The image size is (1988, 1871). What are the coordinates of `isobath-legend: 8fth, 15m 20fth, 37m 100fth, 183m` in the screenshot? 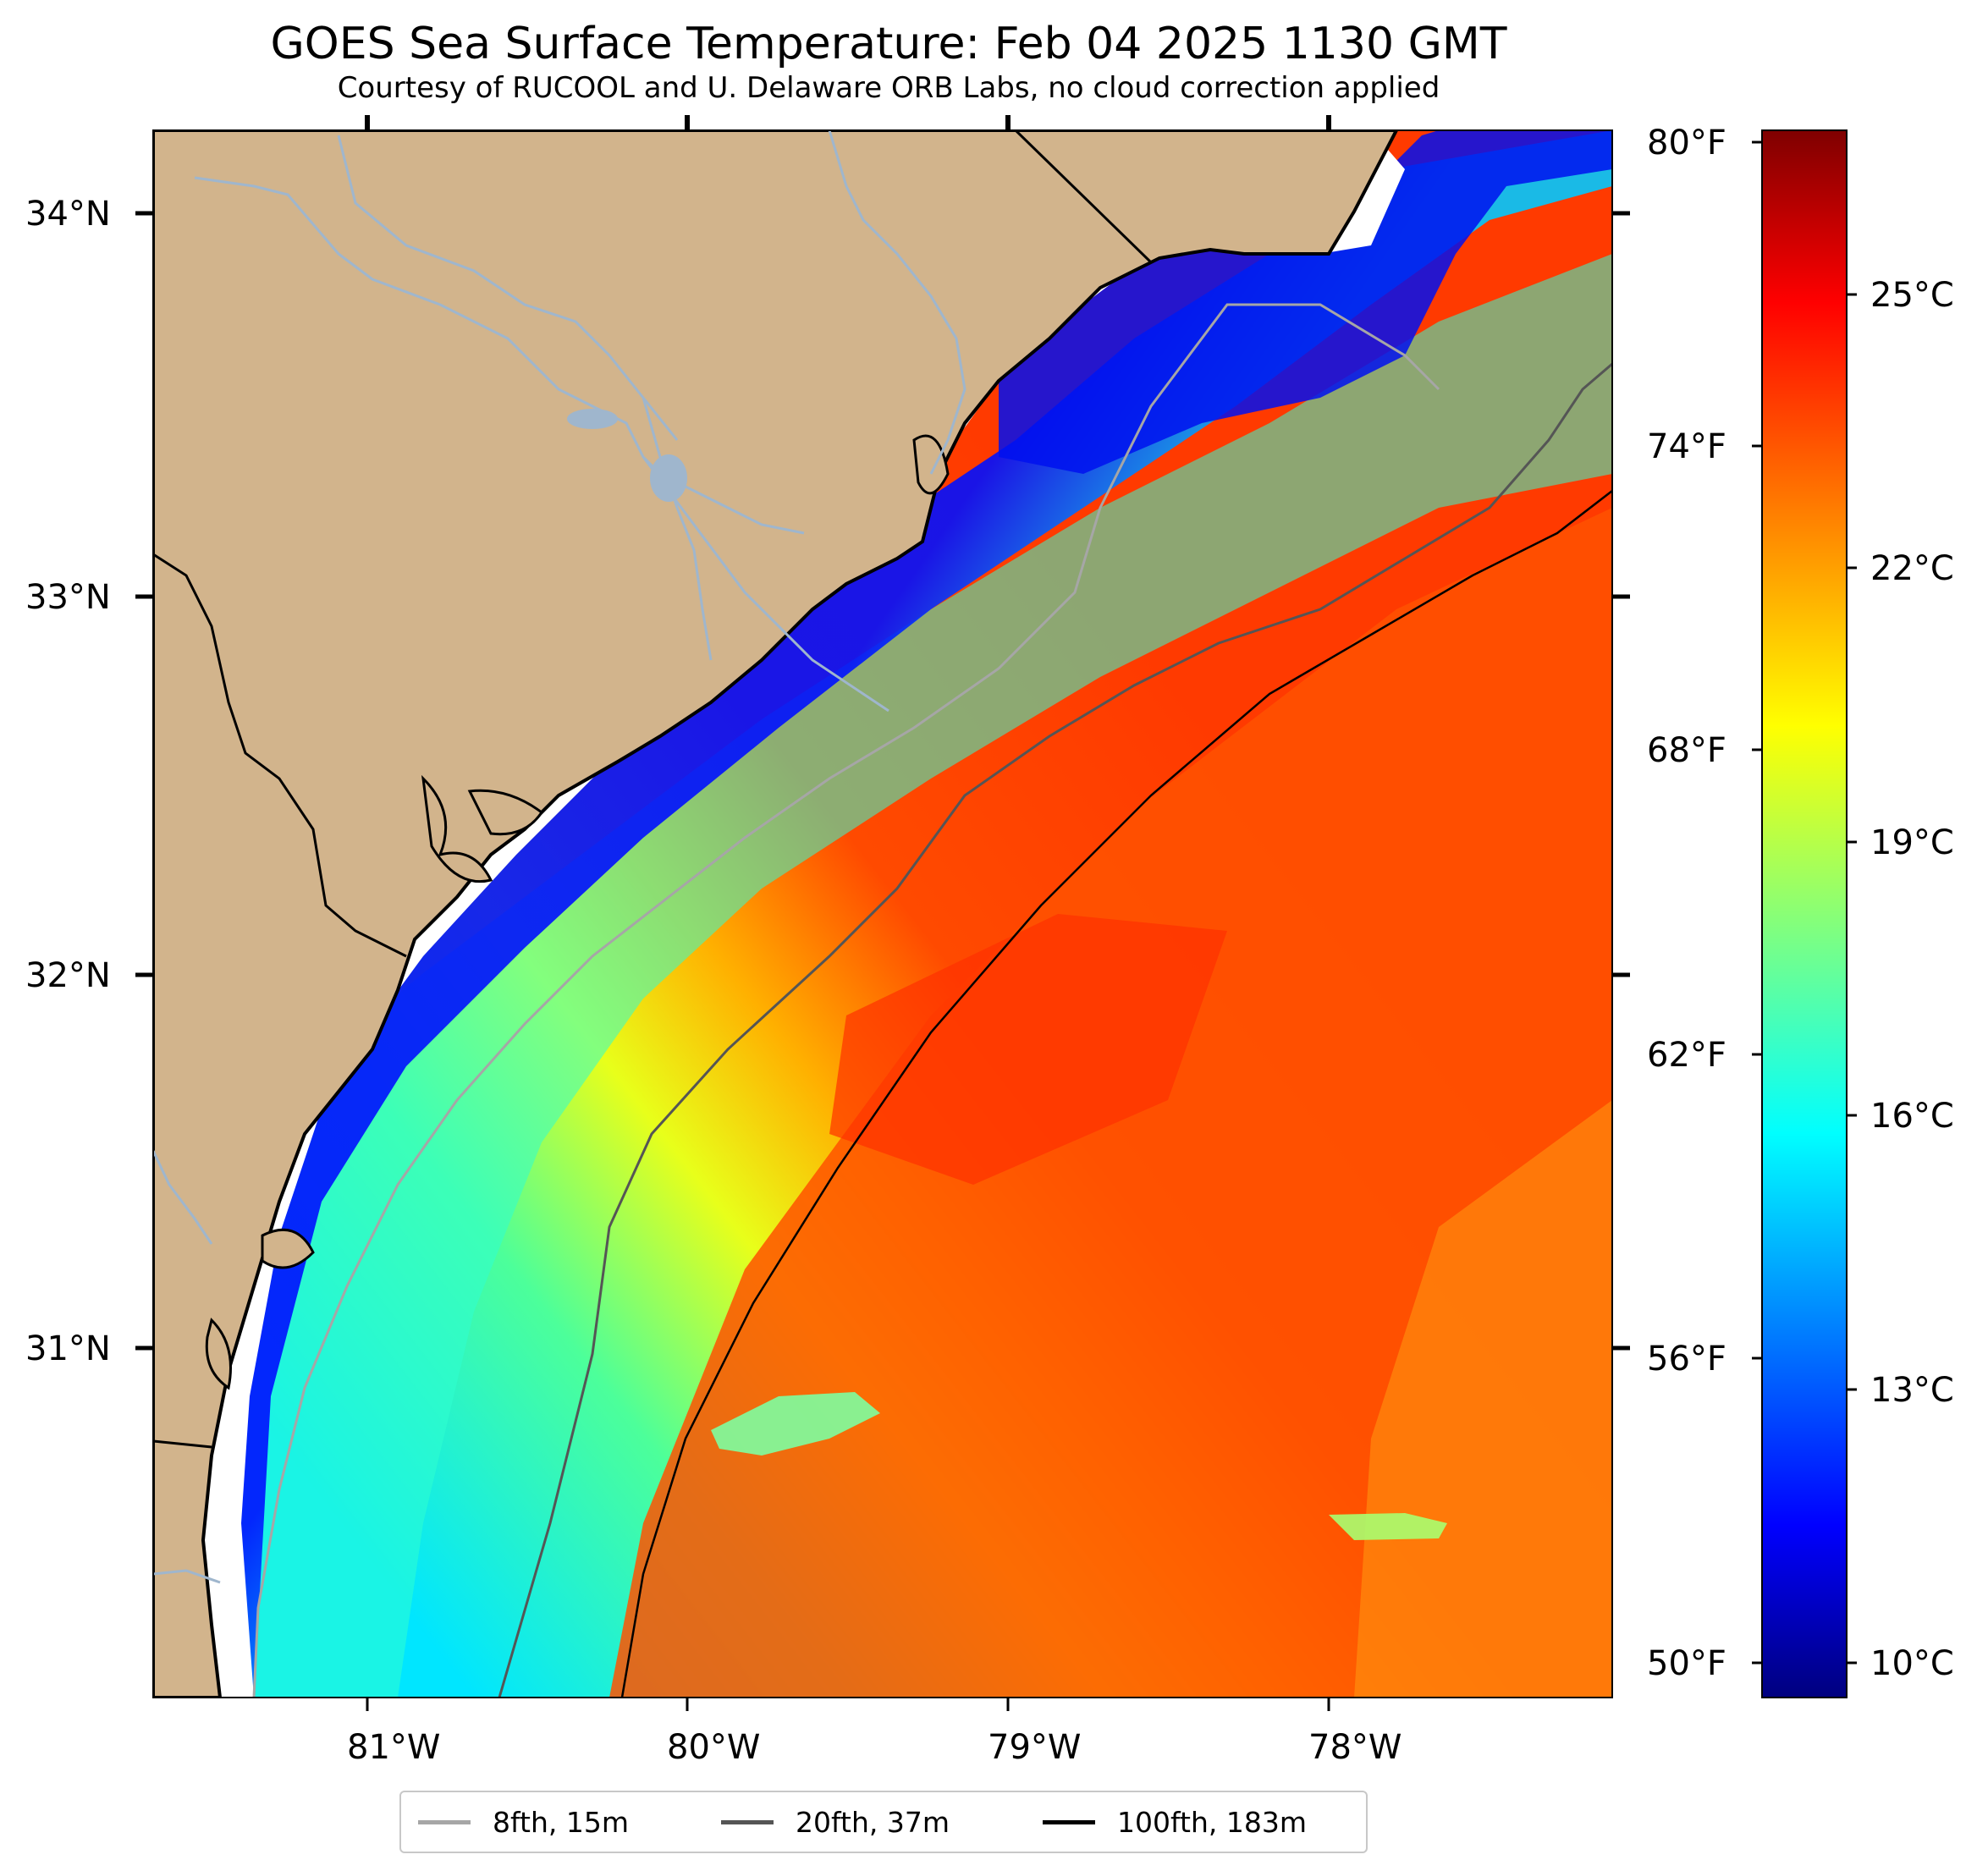 It's located at (883, 1822).